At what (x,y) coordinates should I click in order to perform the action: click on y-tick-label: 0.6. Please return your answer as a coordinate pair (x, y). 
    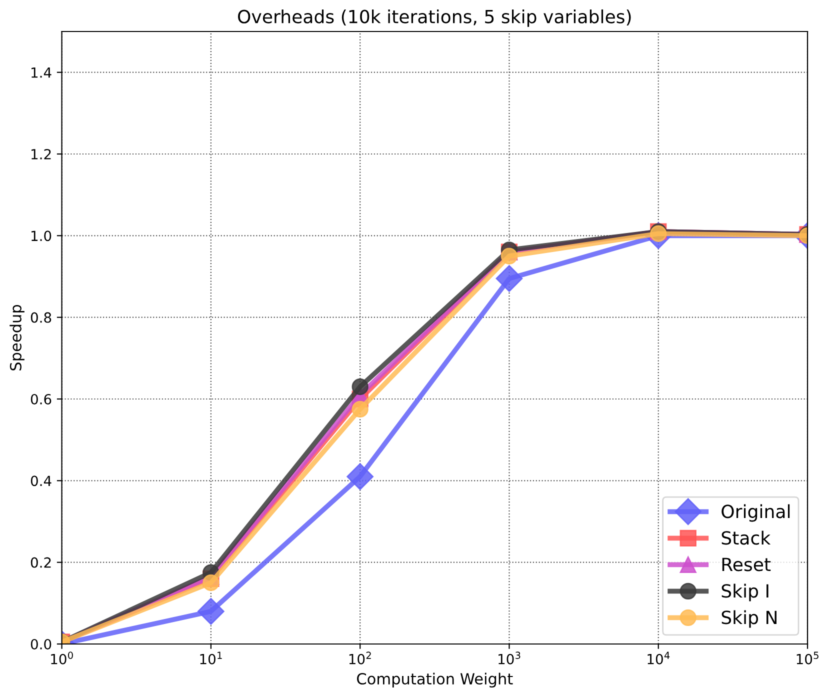
    Looking at the image, I should click on (41, 399).